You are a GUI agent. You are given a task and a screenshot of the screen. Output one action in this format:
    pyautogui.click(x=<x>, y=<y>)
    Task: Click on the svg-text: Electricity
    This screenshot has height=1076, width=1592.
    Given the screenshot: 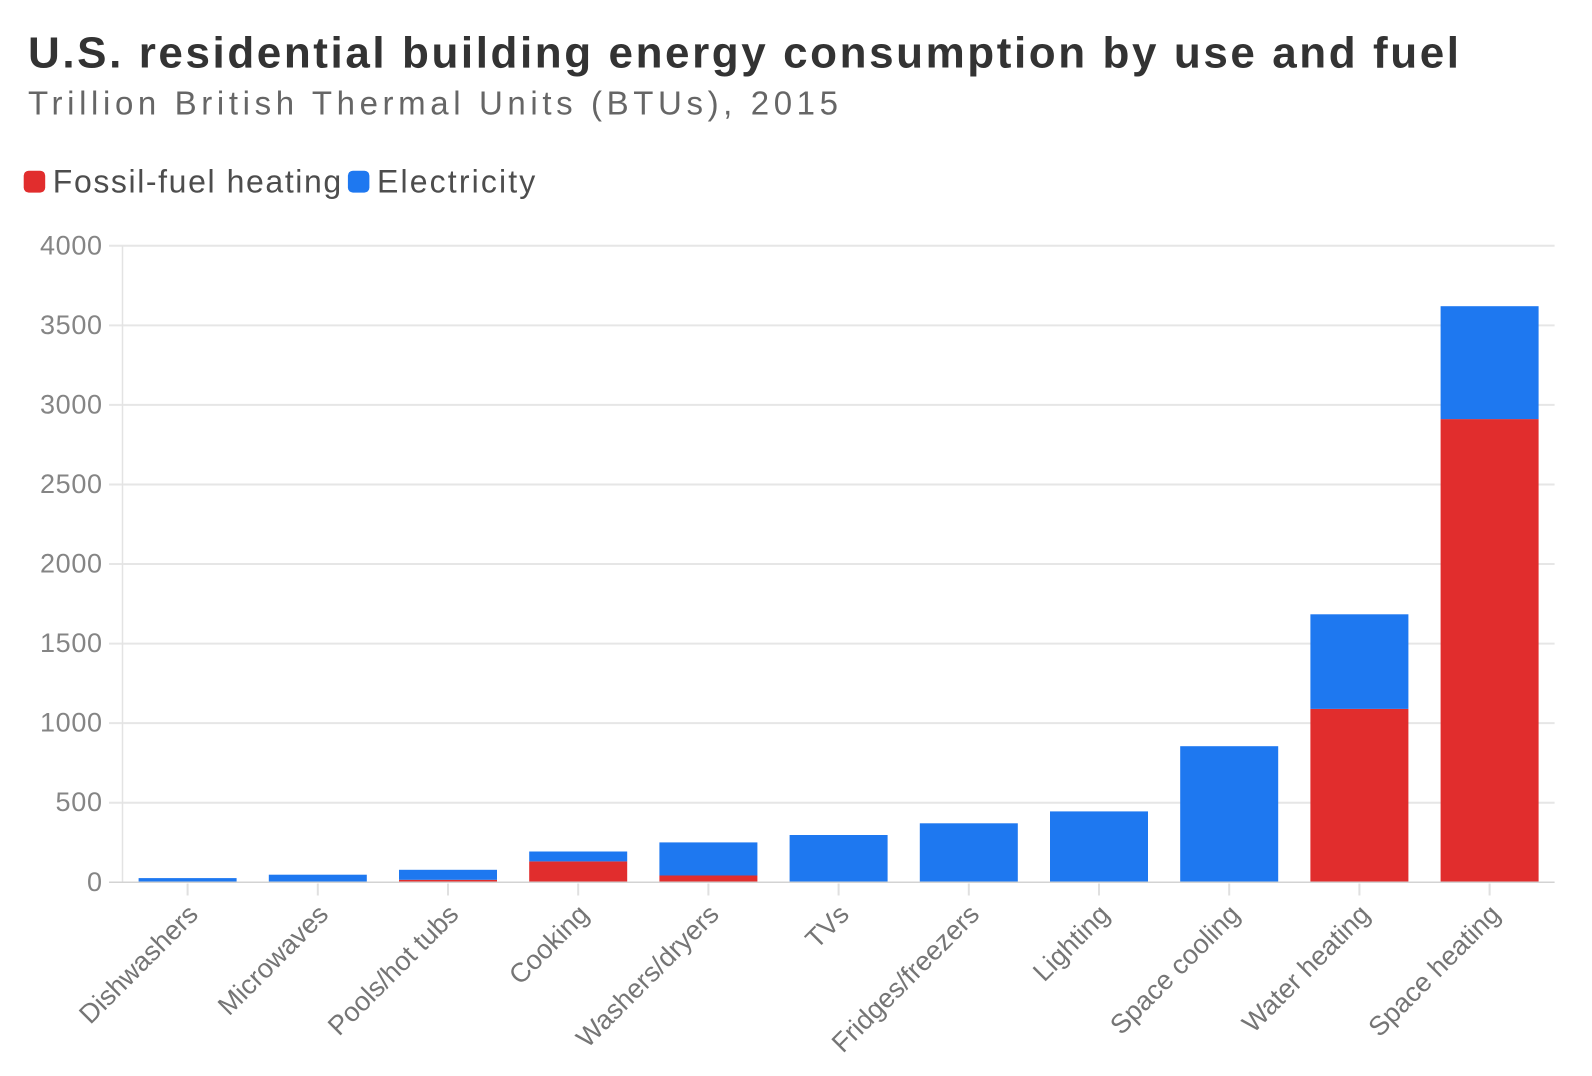 What is the action you would take?
    pyautogui.click(x=456, y=182)
    